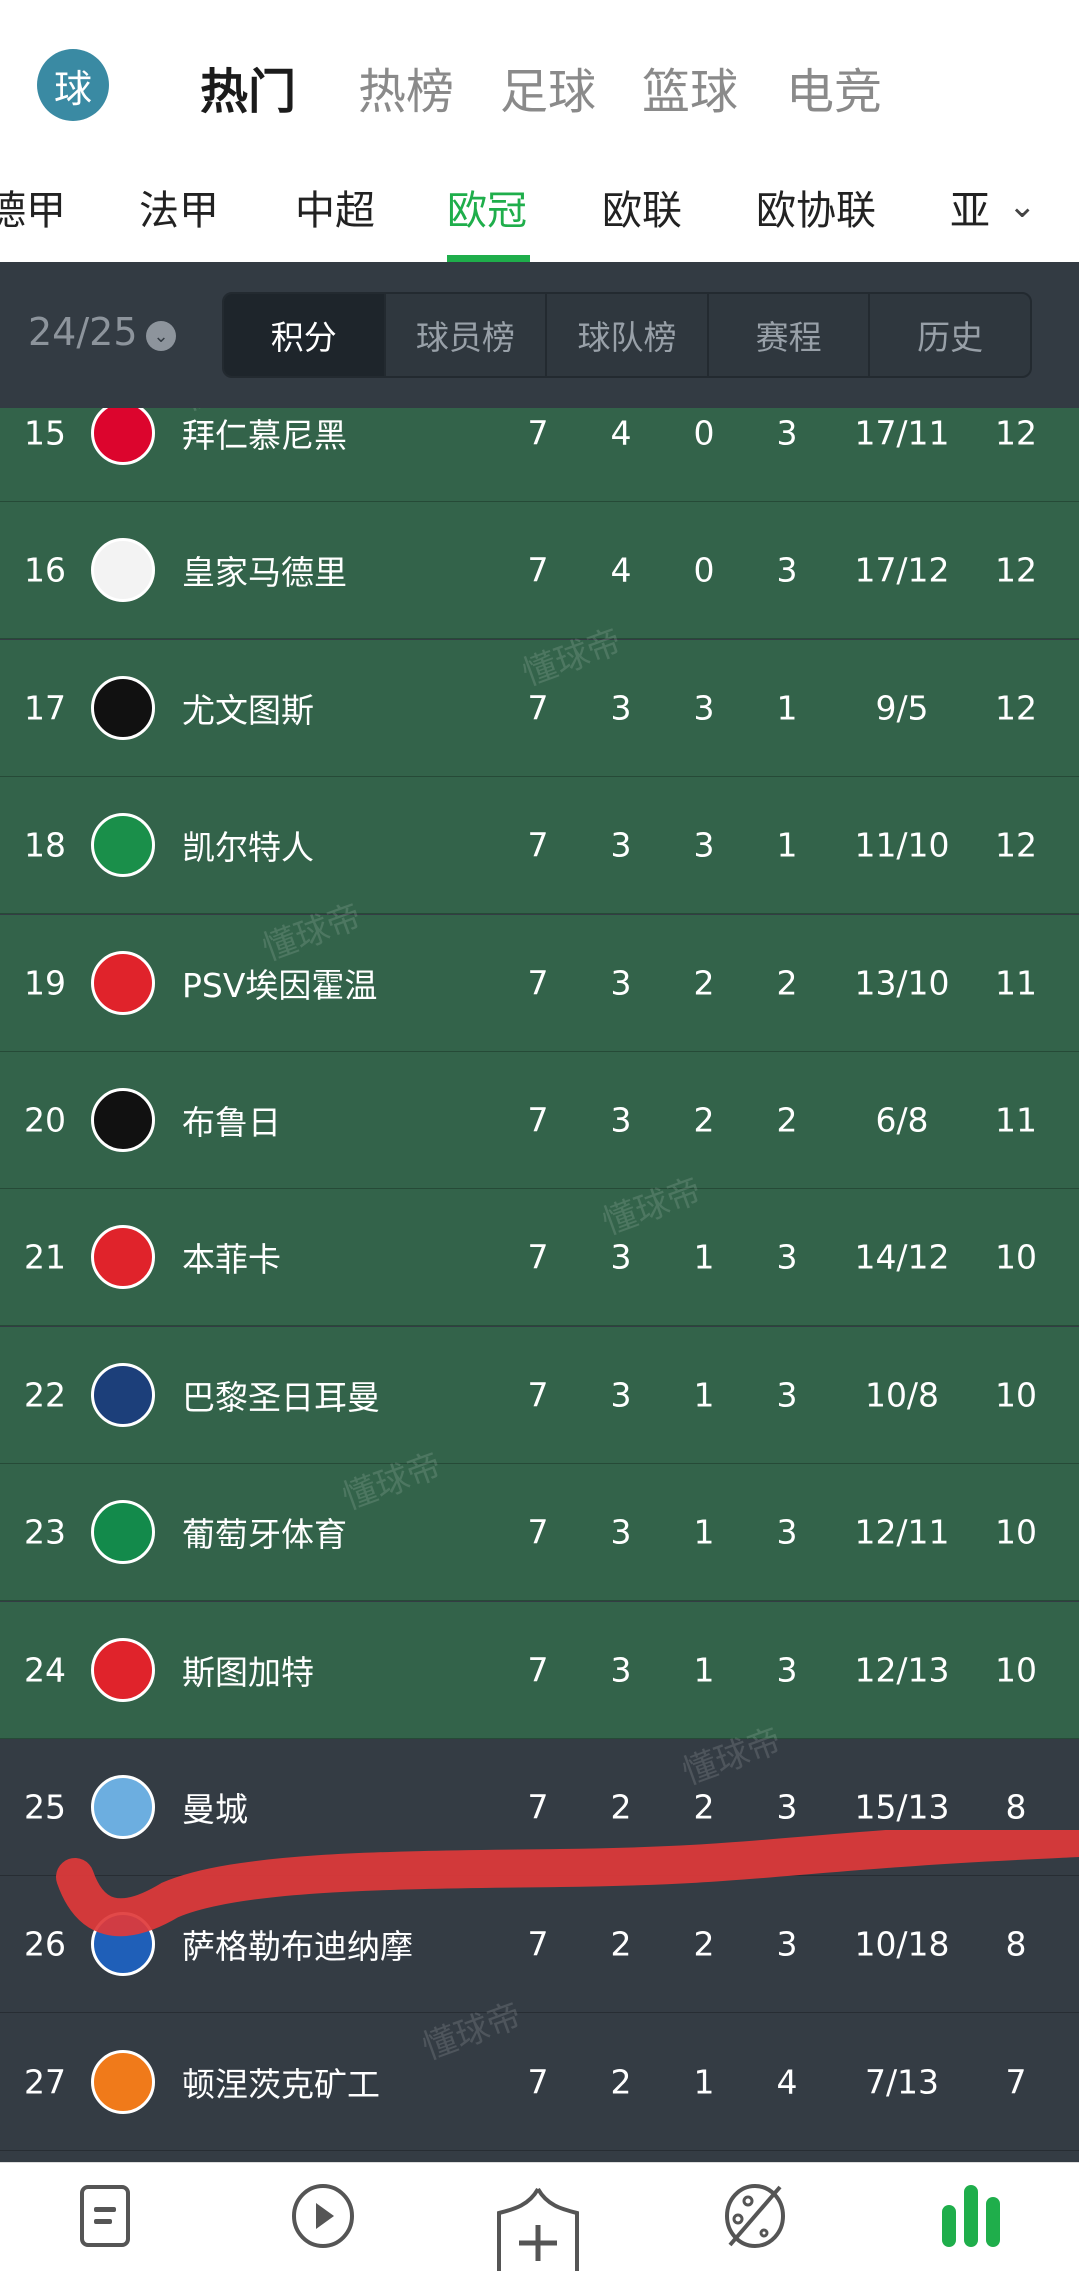 This screenshot has height=2271, width=1079. Describe the element at coordinates (179, 211) in the screenshot. I see `league-tab: 法甲` at that location.